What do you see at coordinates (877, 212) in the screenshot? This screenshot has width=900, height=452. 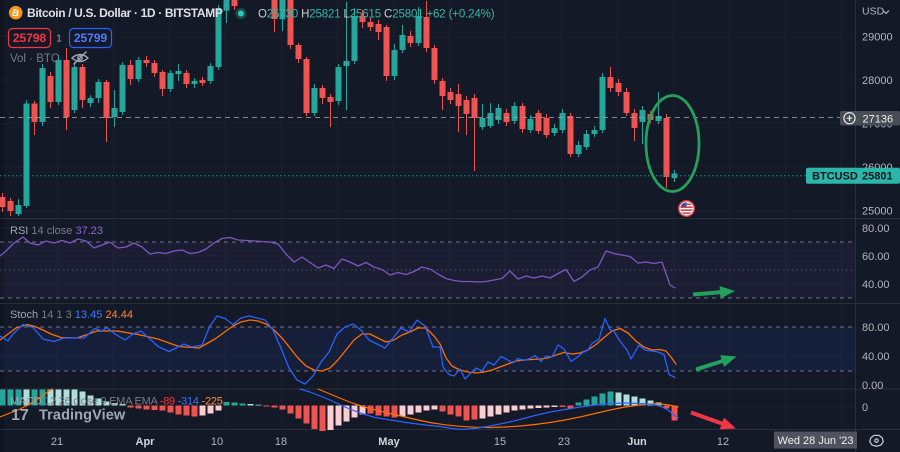 I see `svg-text: 25000` at bounding box center [877, 212].